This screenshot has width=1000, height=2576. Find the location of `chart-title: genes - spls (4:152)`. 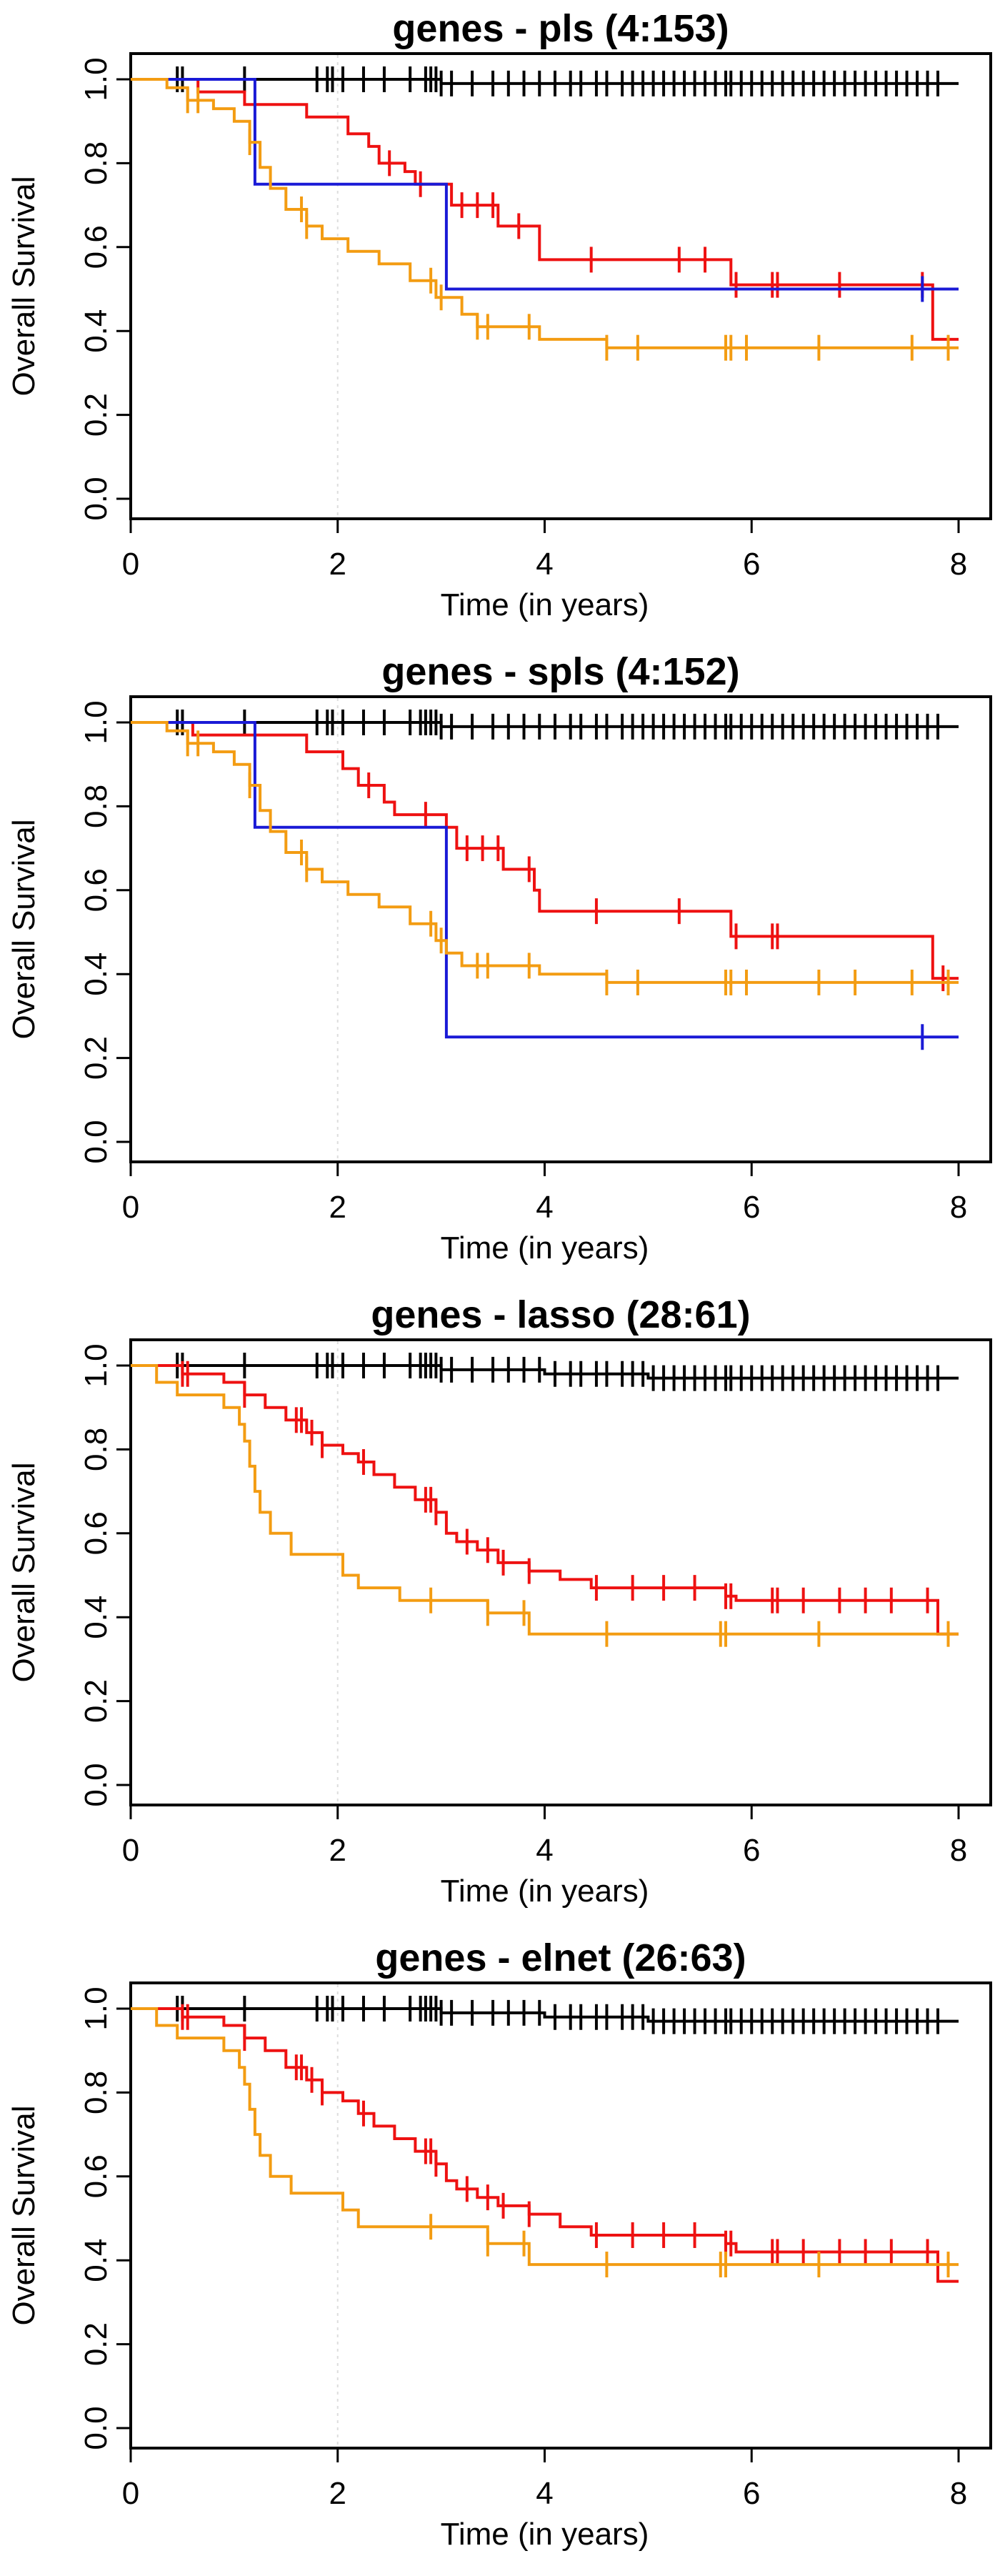

chart-title: genes - spls (4:152) is located at coordinates (560, 671).